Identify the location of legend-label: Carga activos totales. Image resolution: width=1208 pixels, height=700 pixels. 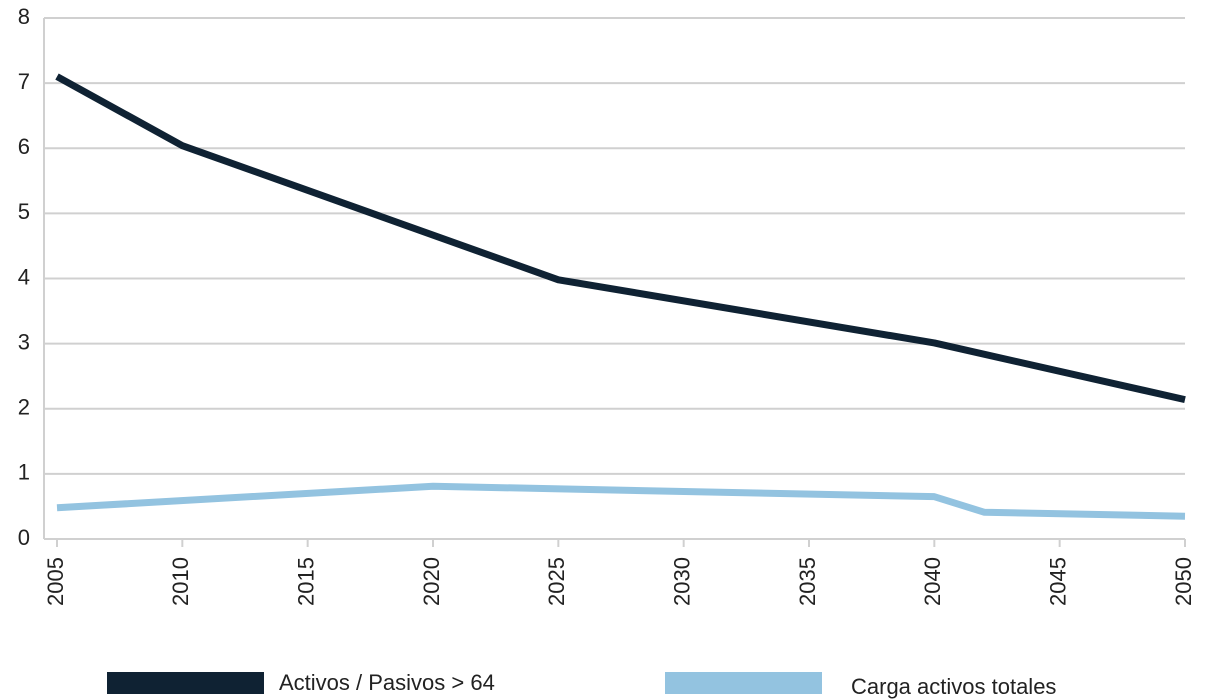
(953, 686).